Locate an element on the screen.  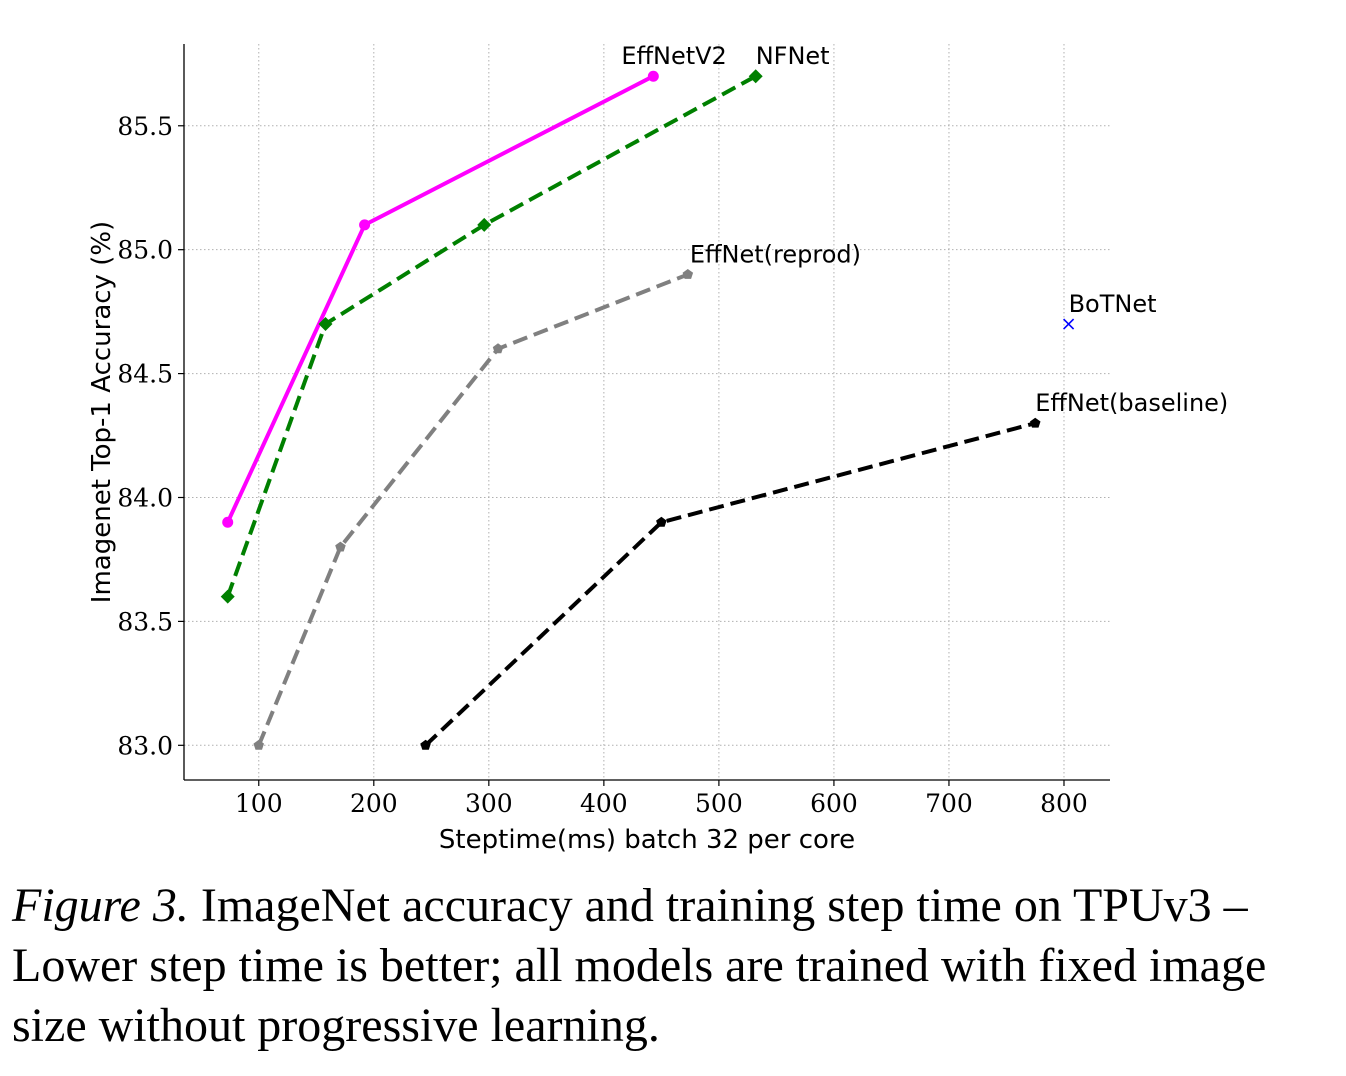
y-axis-label: Imagenet Top-1 Accuracy (%) is located at coordinates (102, 412).